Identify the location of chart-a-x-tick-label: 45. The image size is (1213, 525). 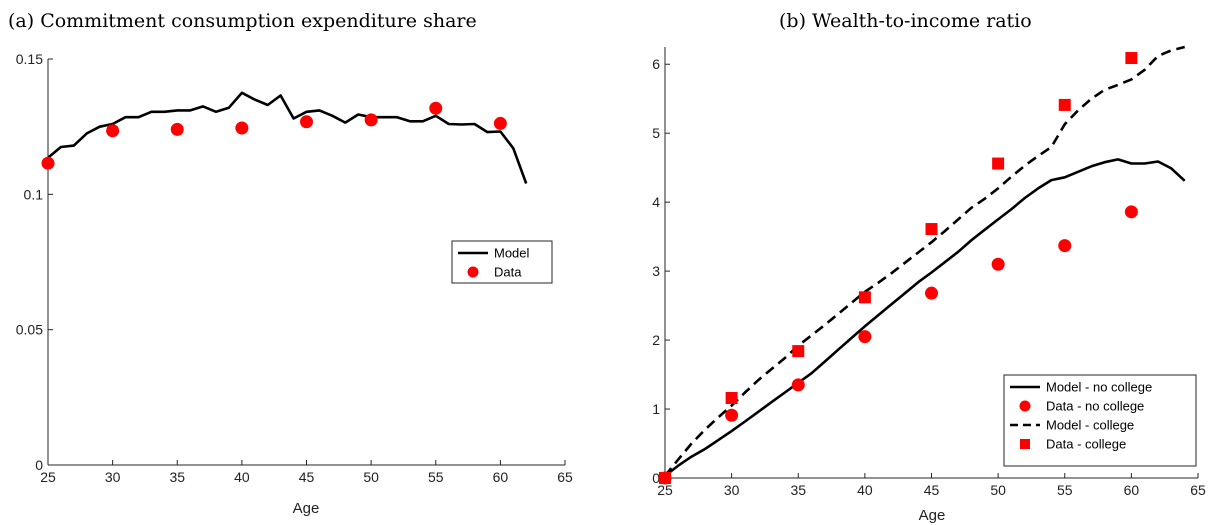
(307, 477).